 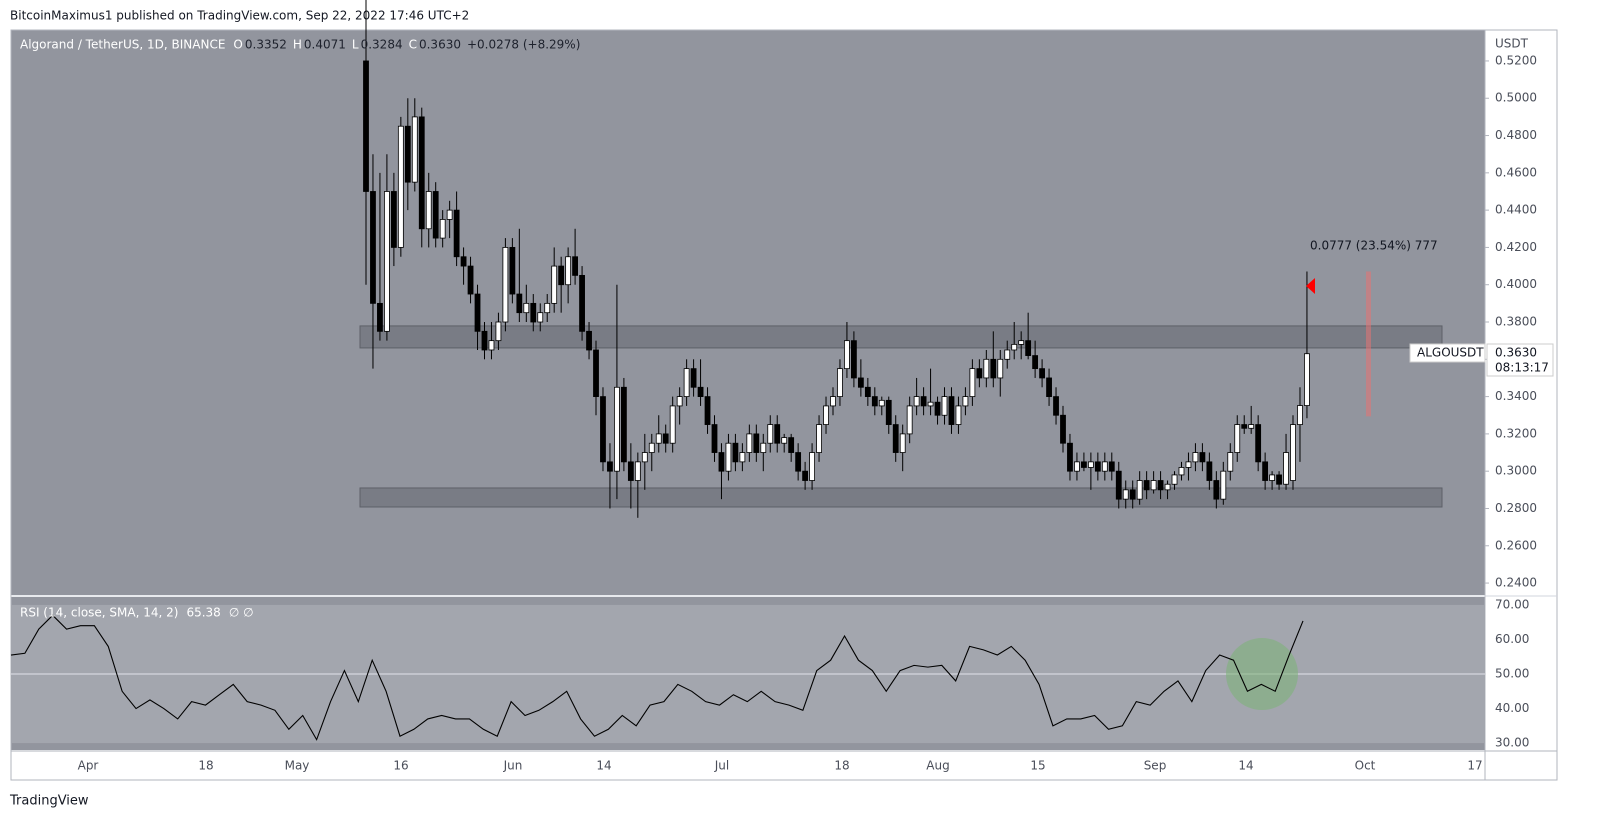 What do you see at coordinates (1512, 743) in the screenshot?
I see `rsi-tick-label: 30.00` at bounding box center [1512, 743].